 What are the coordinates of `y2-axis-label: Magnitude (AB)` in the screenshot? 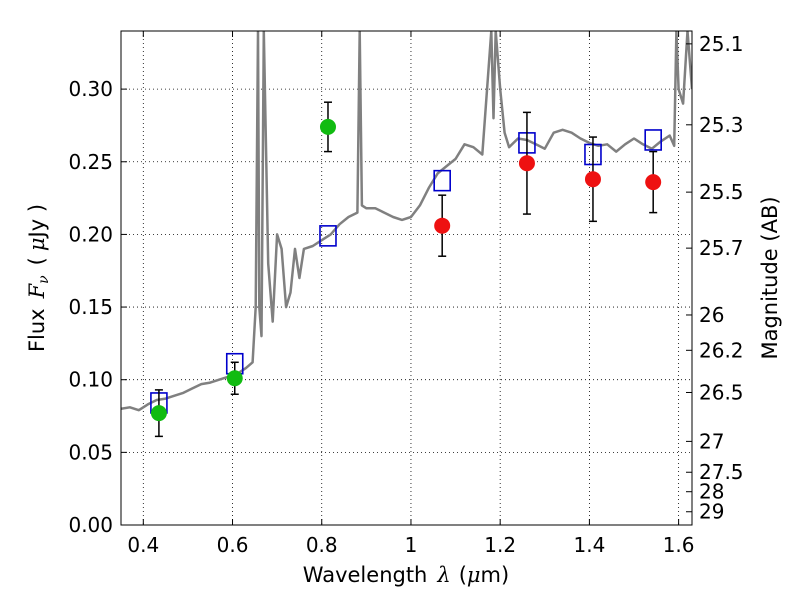 It's located at (770, 277).